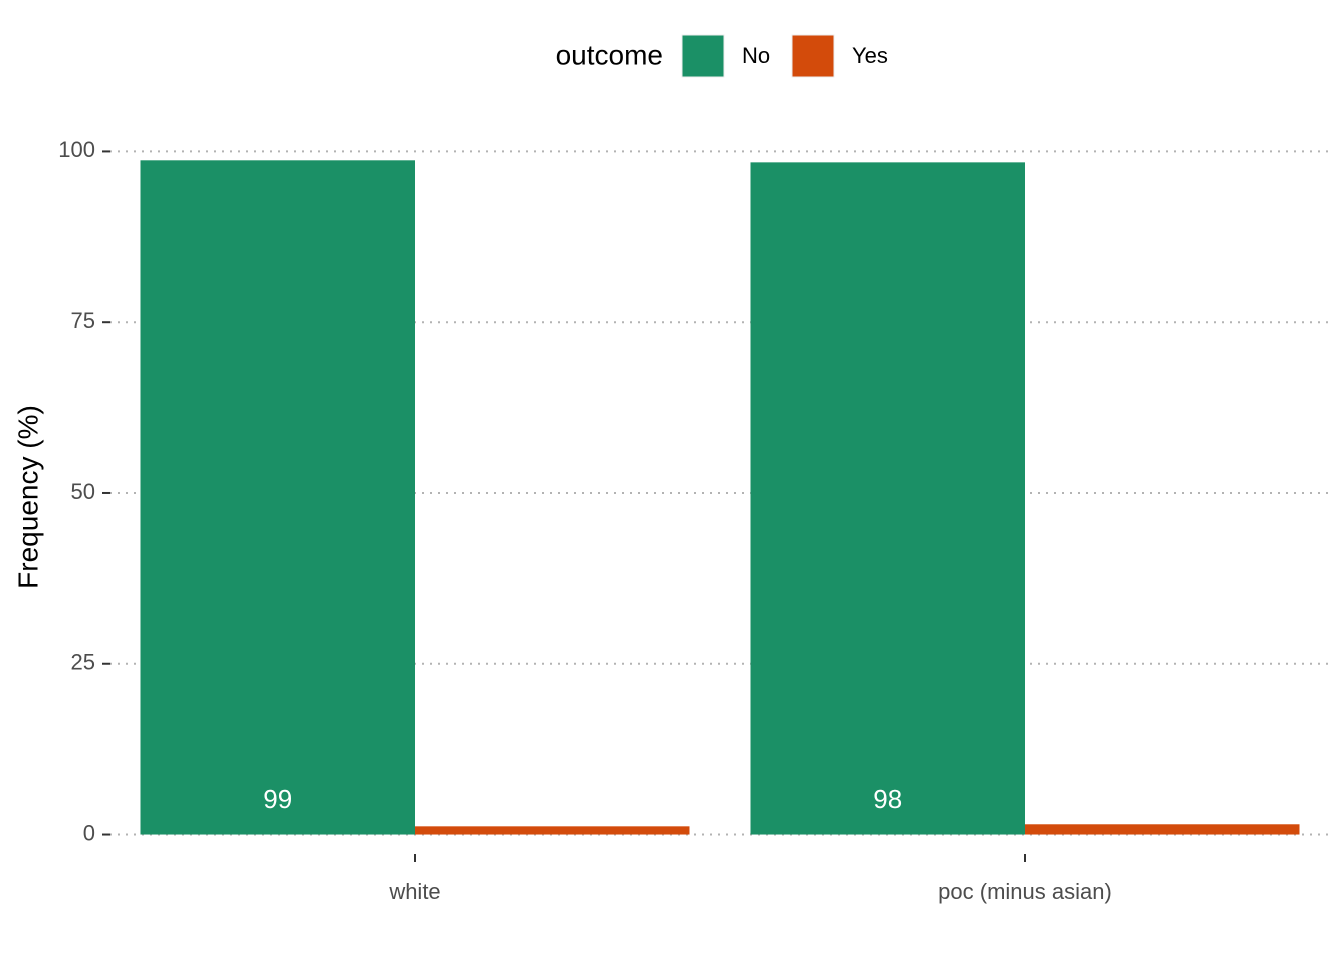 The width and height of the screenshot is (1344, 965). What do you see at coordinates (784, 56) in the screenshot?
I see `legend: No Yes` at bounding box center [784, 56].